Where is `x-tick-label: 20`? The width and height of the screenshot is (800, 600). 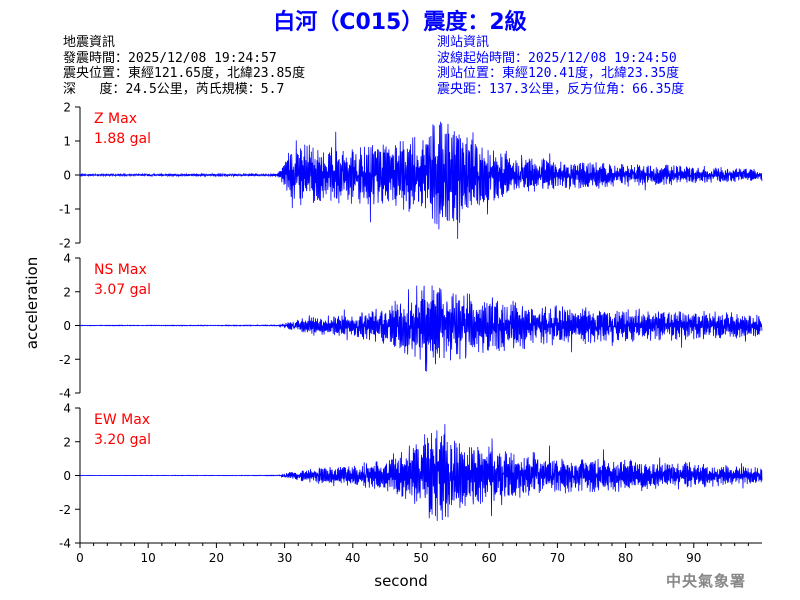
x-tick-label: 20 is located at coordinates (216, 558).